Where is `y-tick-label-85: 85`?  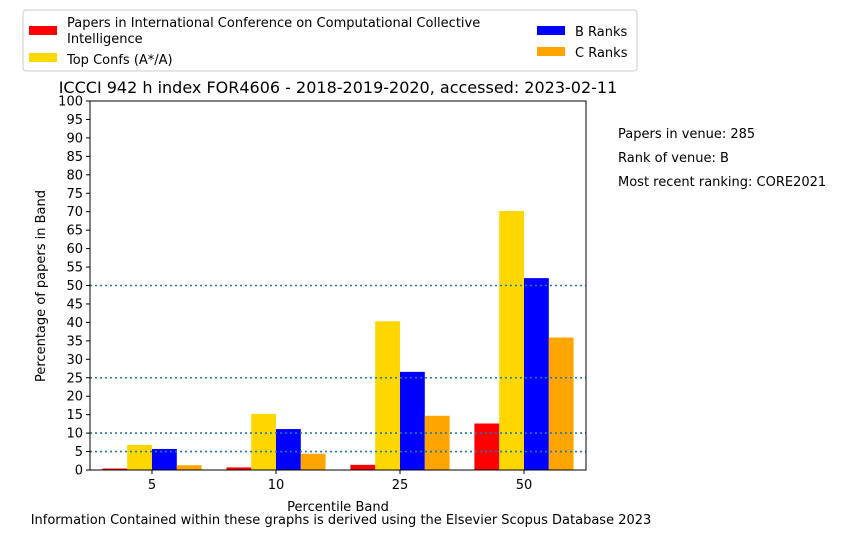
y-tick-label-85: 85 is located at coordinates (74, 157).